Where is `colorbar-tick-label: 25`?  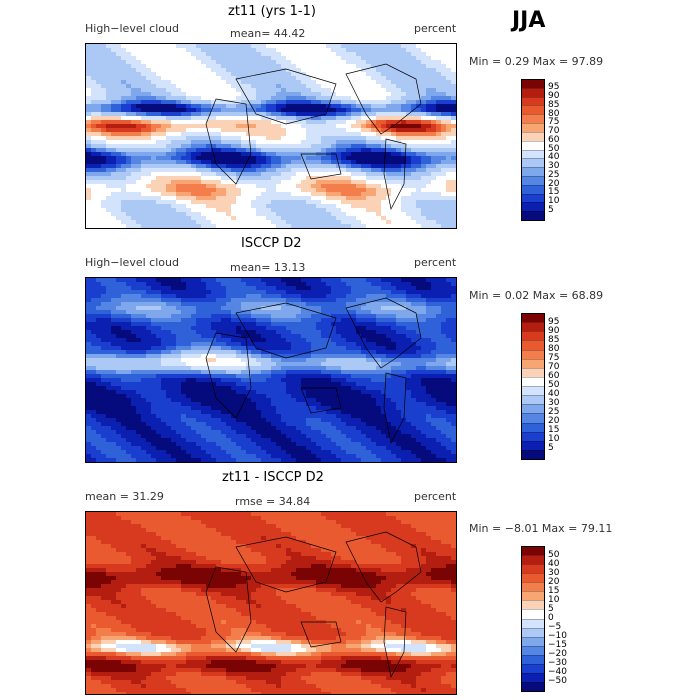 colorbar-tick-label: 25 is located at coordinates (554, 412).